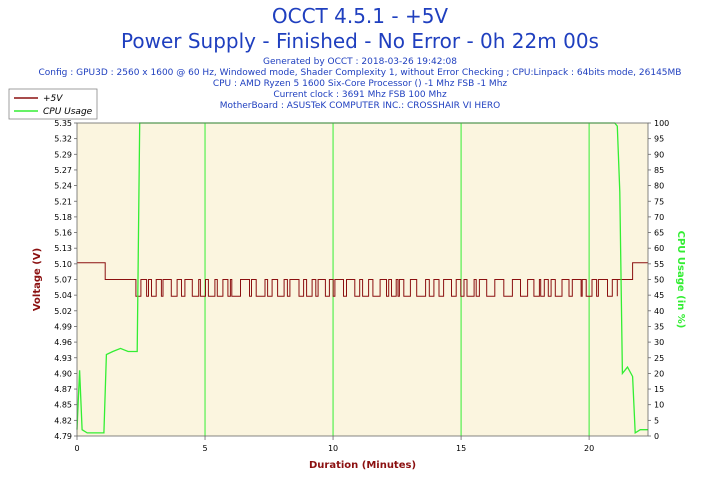 The image size is (720, 480). What do you see at coordinates (680, 280) in the screenshot?
I see `y2-axis-label: CPU Usage (in %)` at bounding box center [680, 280].